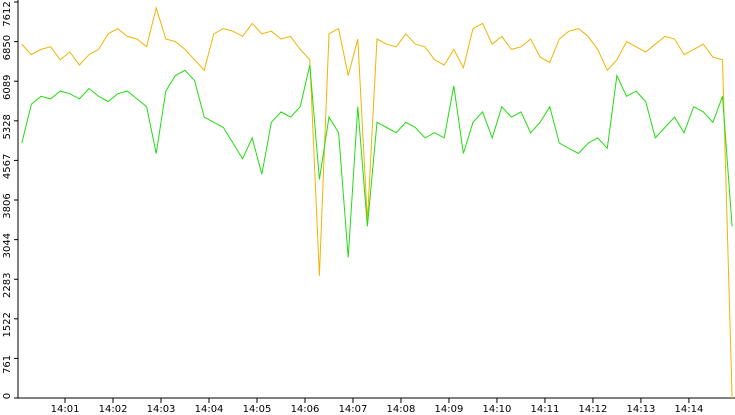 The height and width of the screenshot is (415, 735). What do you see at coordinates (641, 409) in the screenshot?
I see `x-tick-label: 14:13` at bounding box center [641, 409].